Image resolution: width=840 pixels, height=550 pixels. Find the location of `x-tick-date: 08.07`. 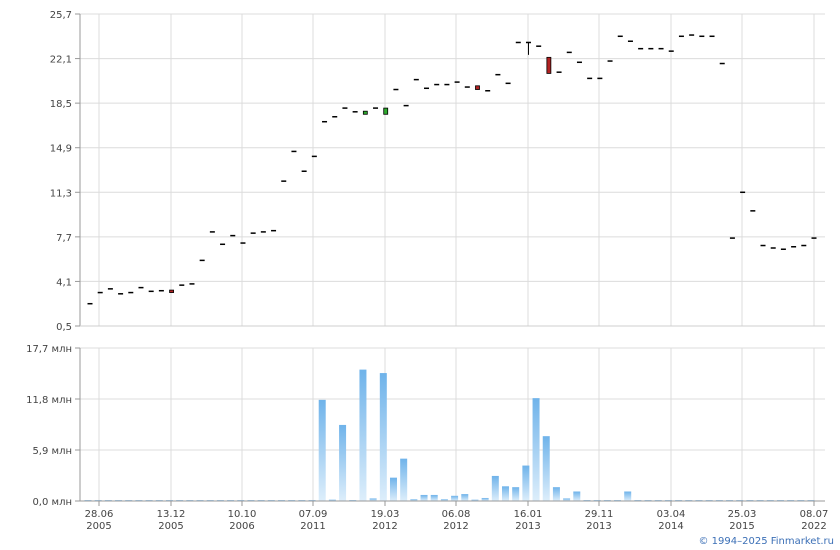

x-tick-date: 08.07 is located at coordinates (814, 514).